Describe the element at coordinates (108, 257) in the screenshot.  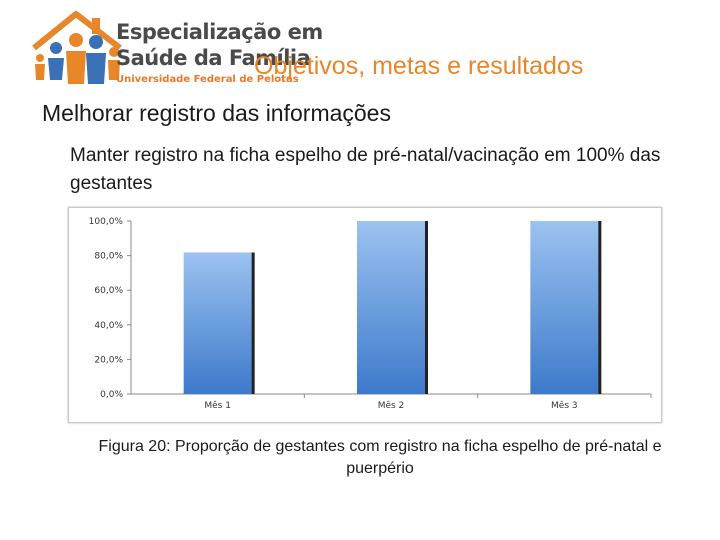
I see `y-tick-label: 80,0%` at that location.